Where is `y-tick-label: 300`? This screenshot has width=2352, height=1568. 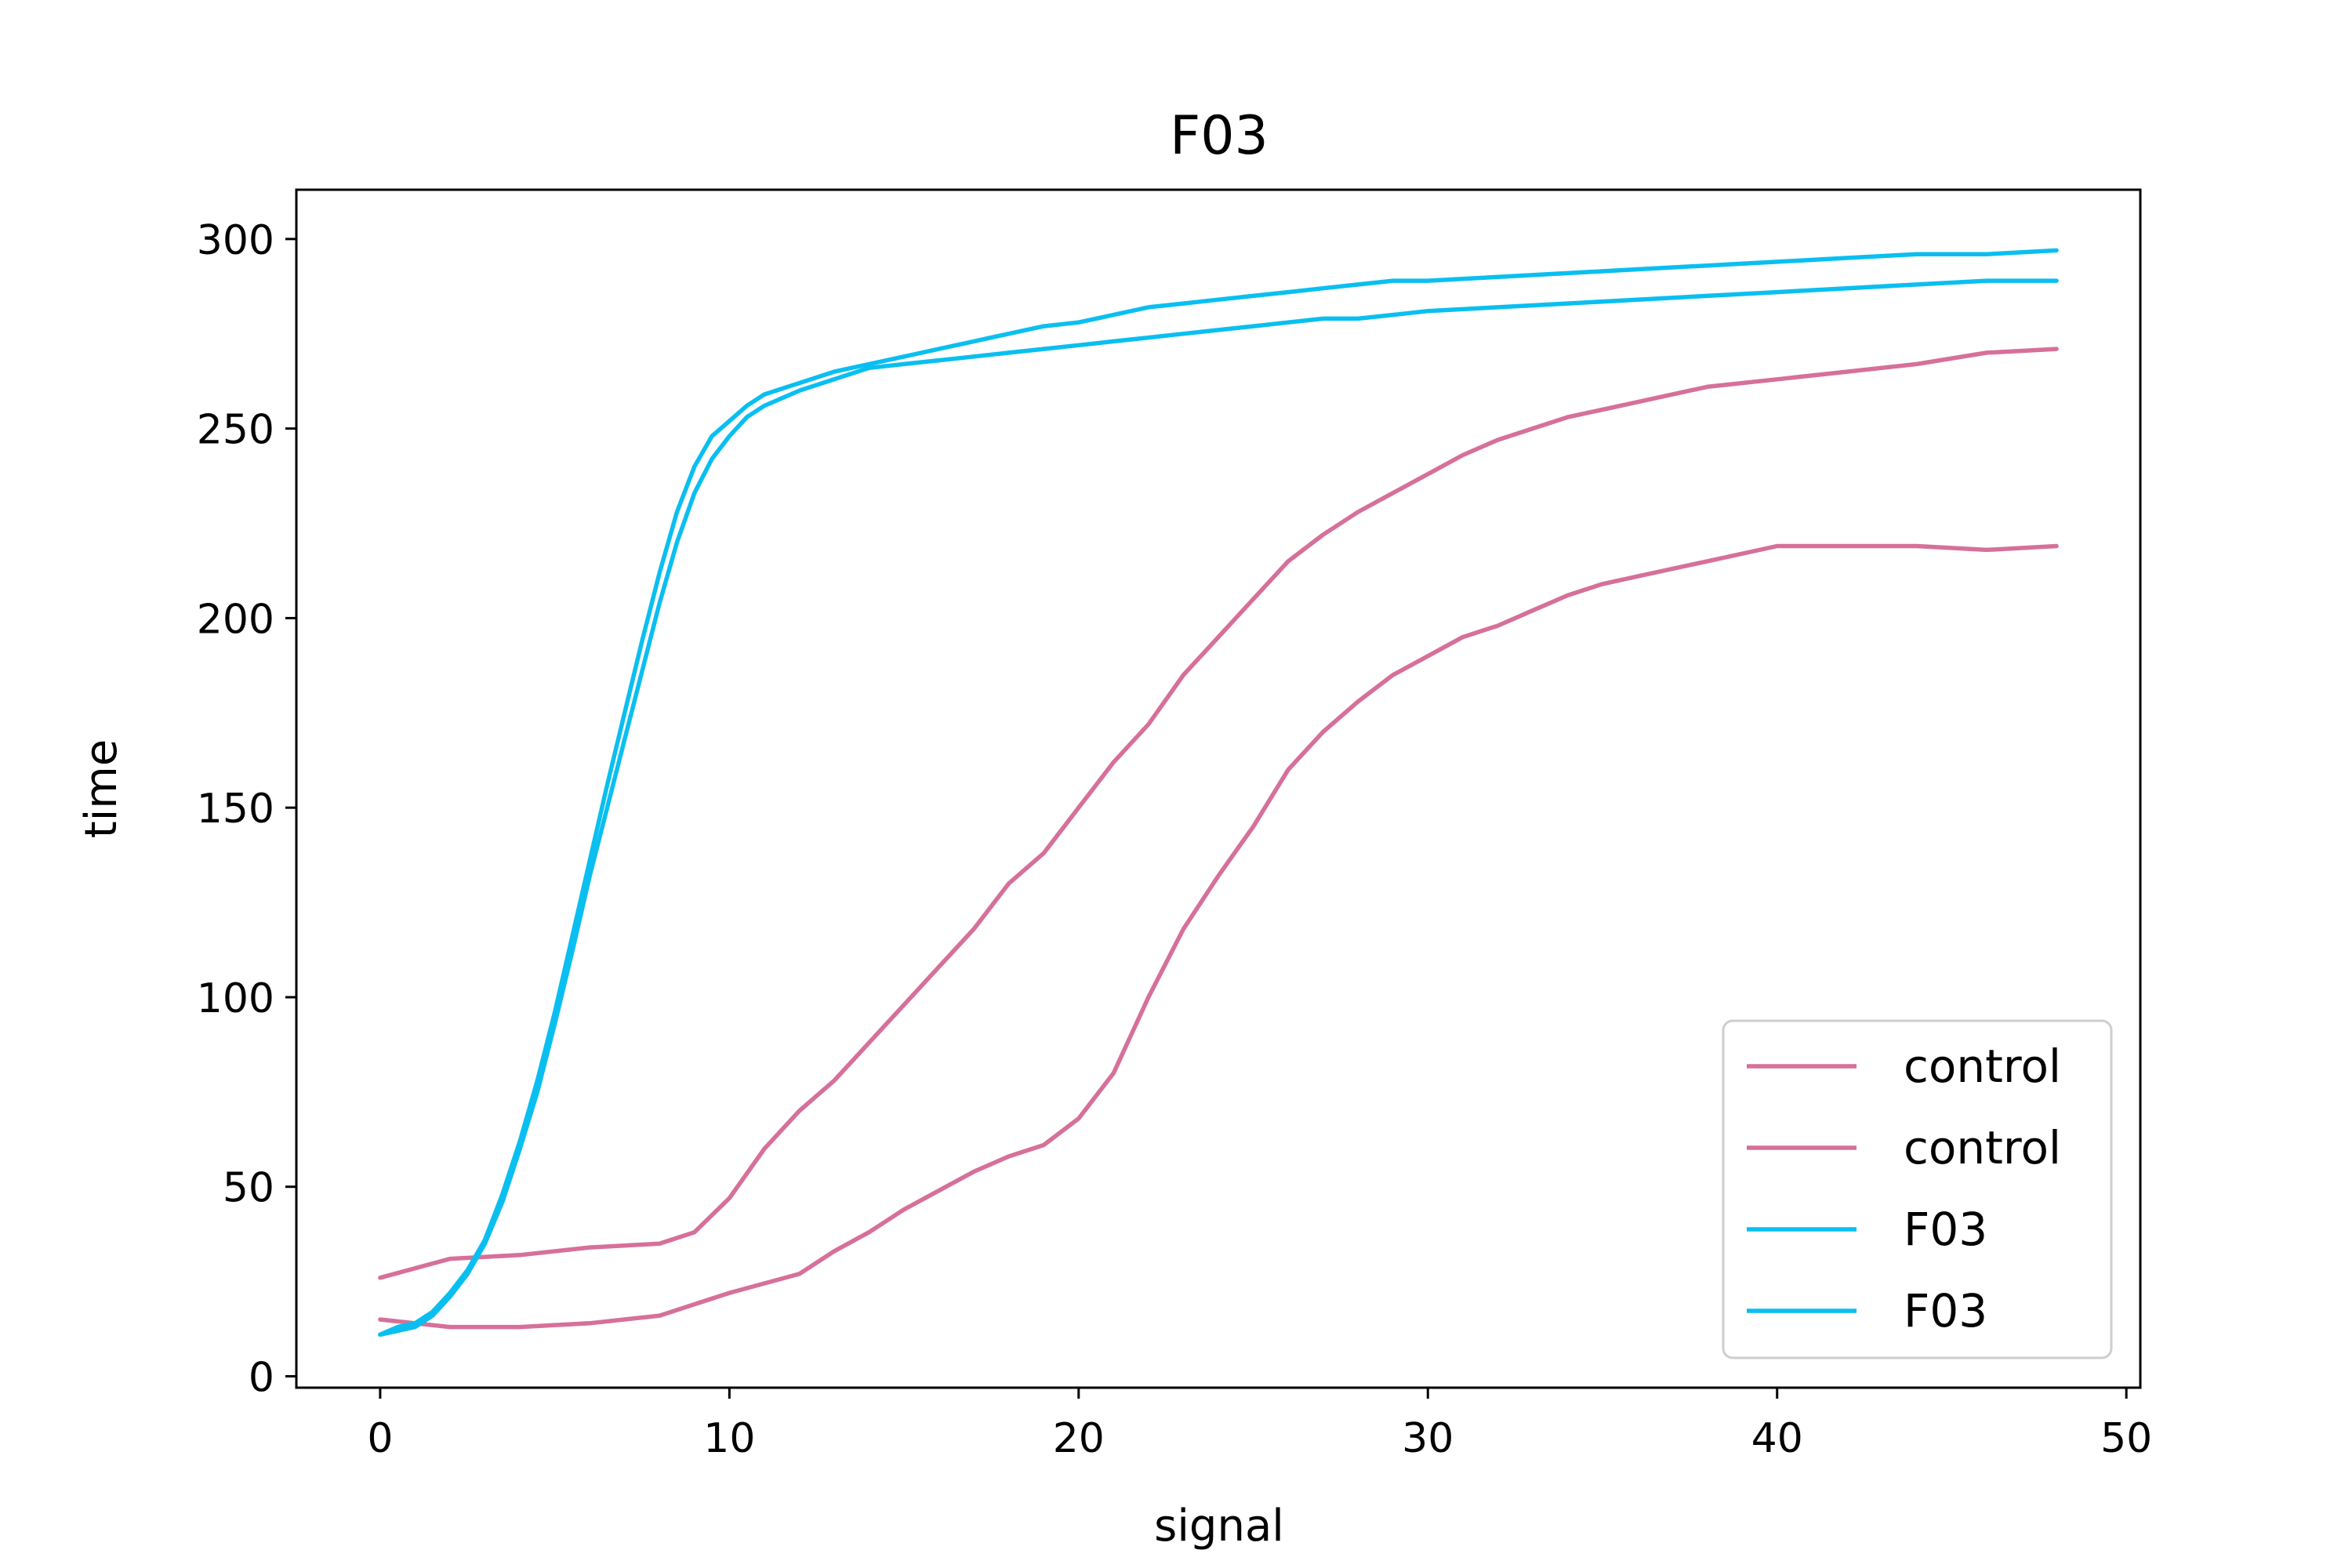 y-tick-label: 300 is located at coordinates (235, 240).